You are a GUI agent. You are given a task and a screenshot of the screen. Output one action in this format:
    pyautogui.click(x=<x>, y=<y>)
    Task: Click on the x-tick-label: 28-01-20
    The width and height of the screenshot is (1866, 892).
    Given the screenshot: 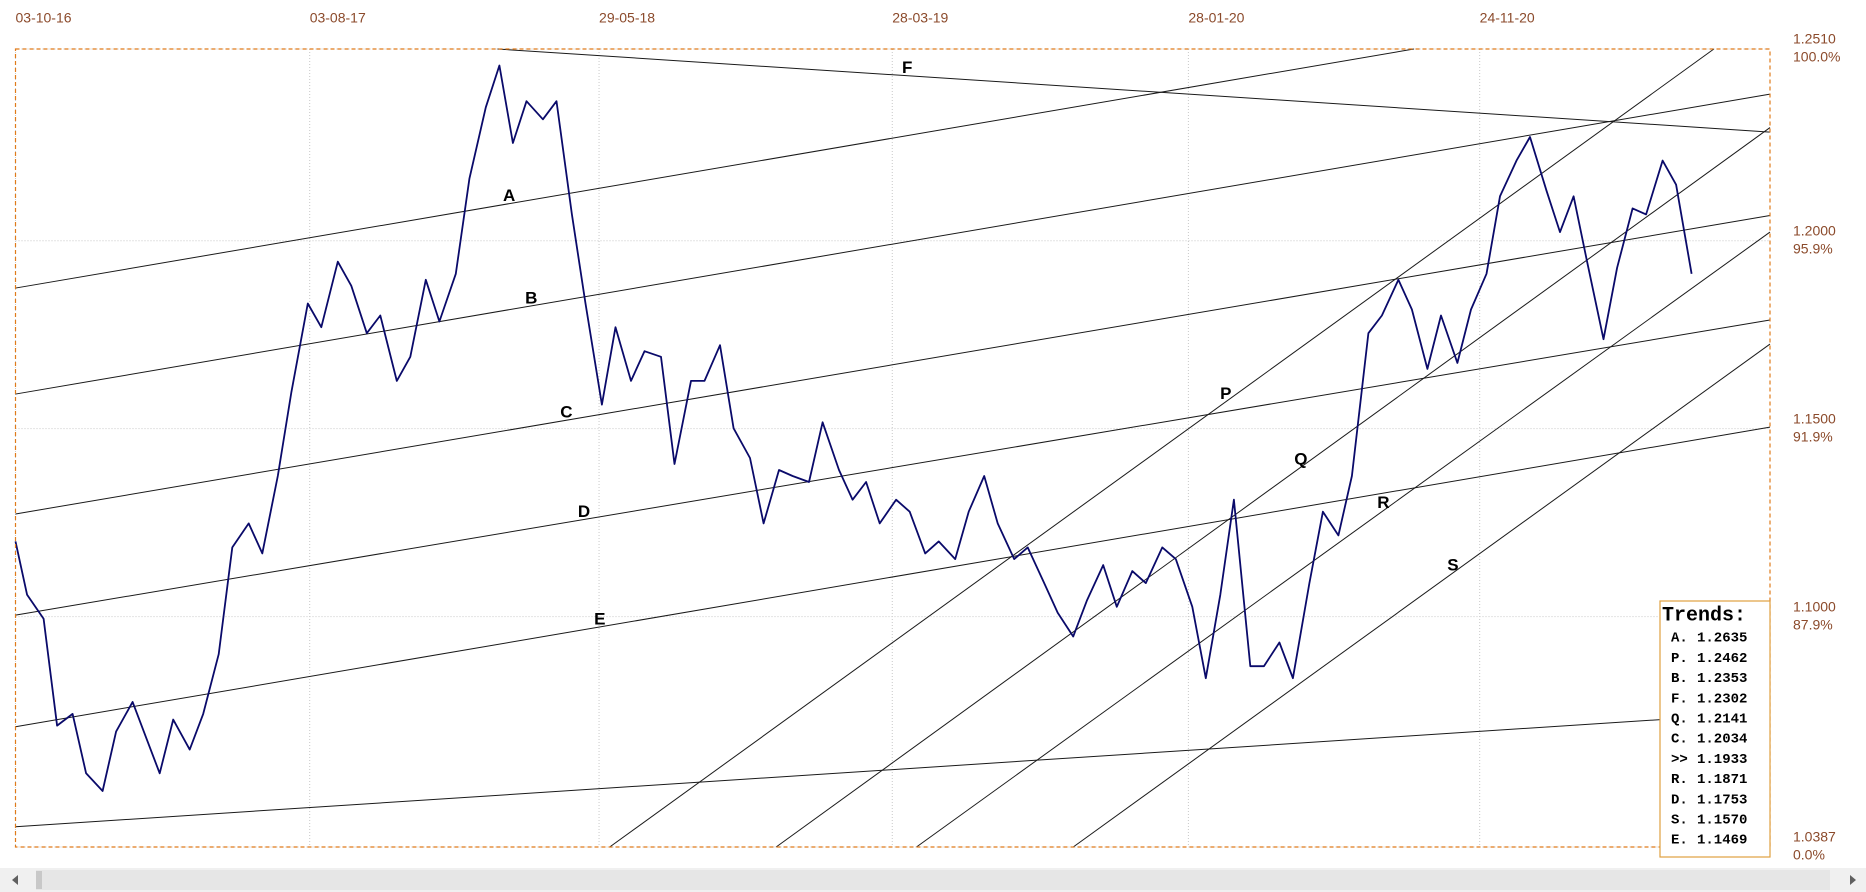 What is the action you would take?
    pyautogui.click(x=1216, y=18)
    